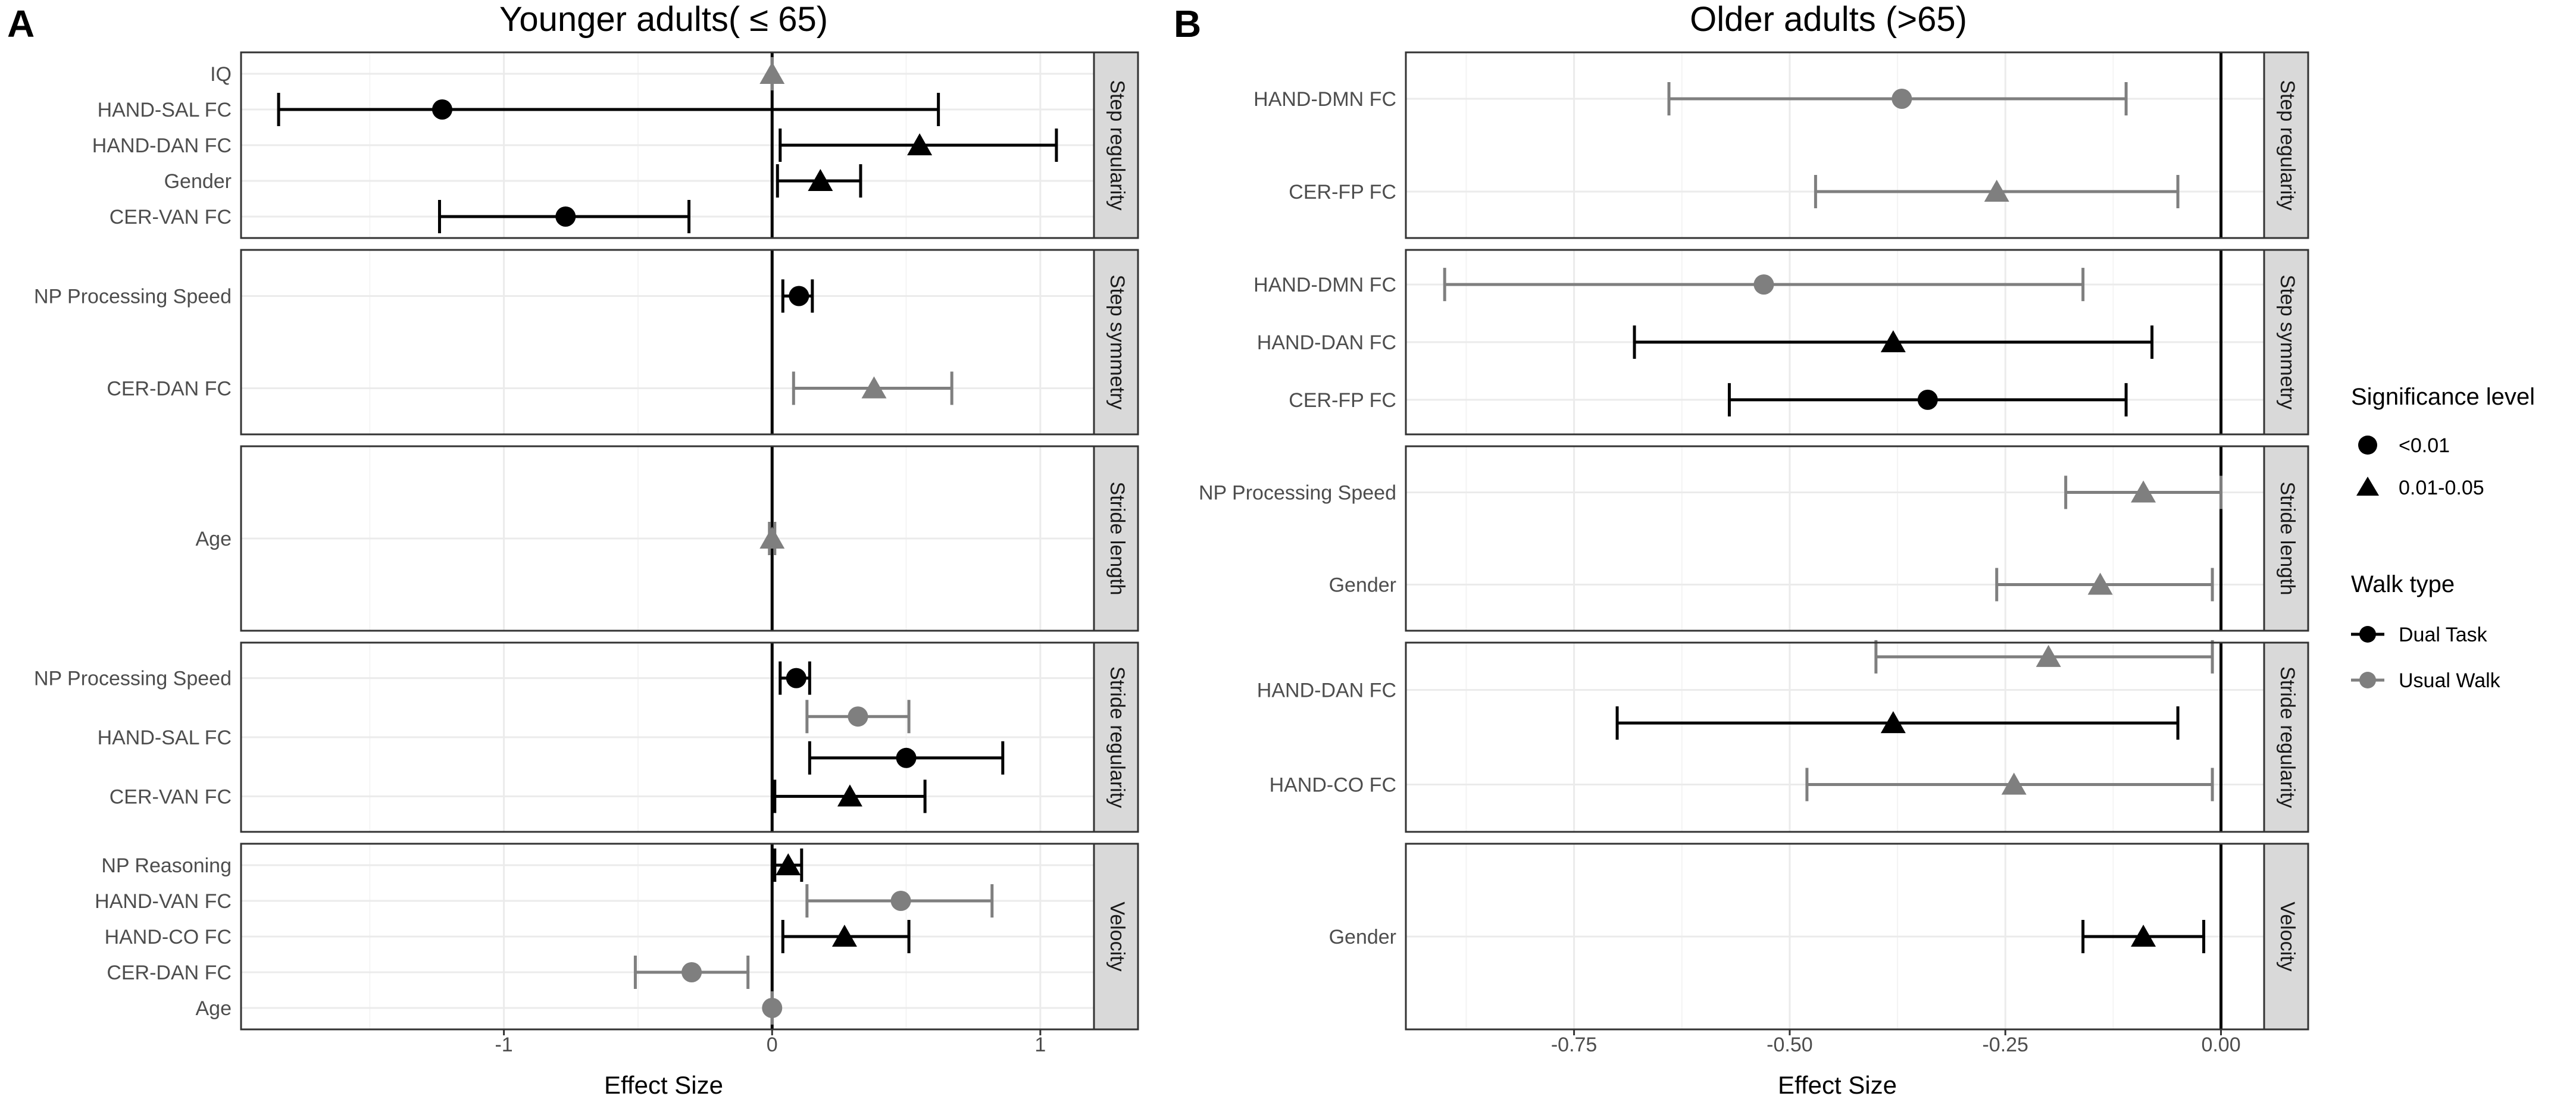 The image size is (2576, 1099). What do you see at coordinates (772, 1045) in the screenshot?
I see `x-tick-label: 0` at bounding box center [772, 1045].